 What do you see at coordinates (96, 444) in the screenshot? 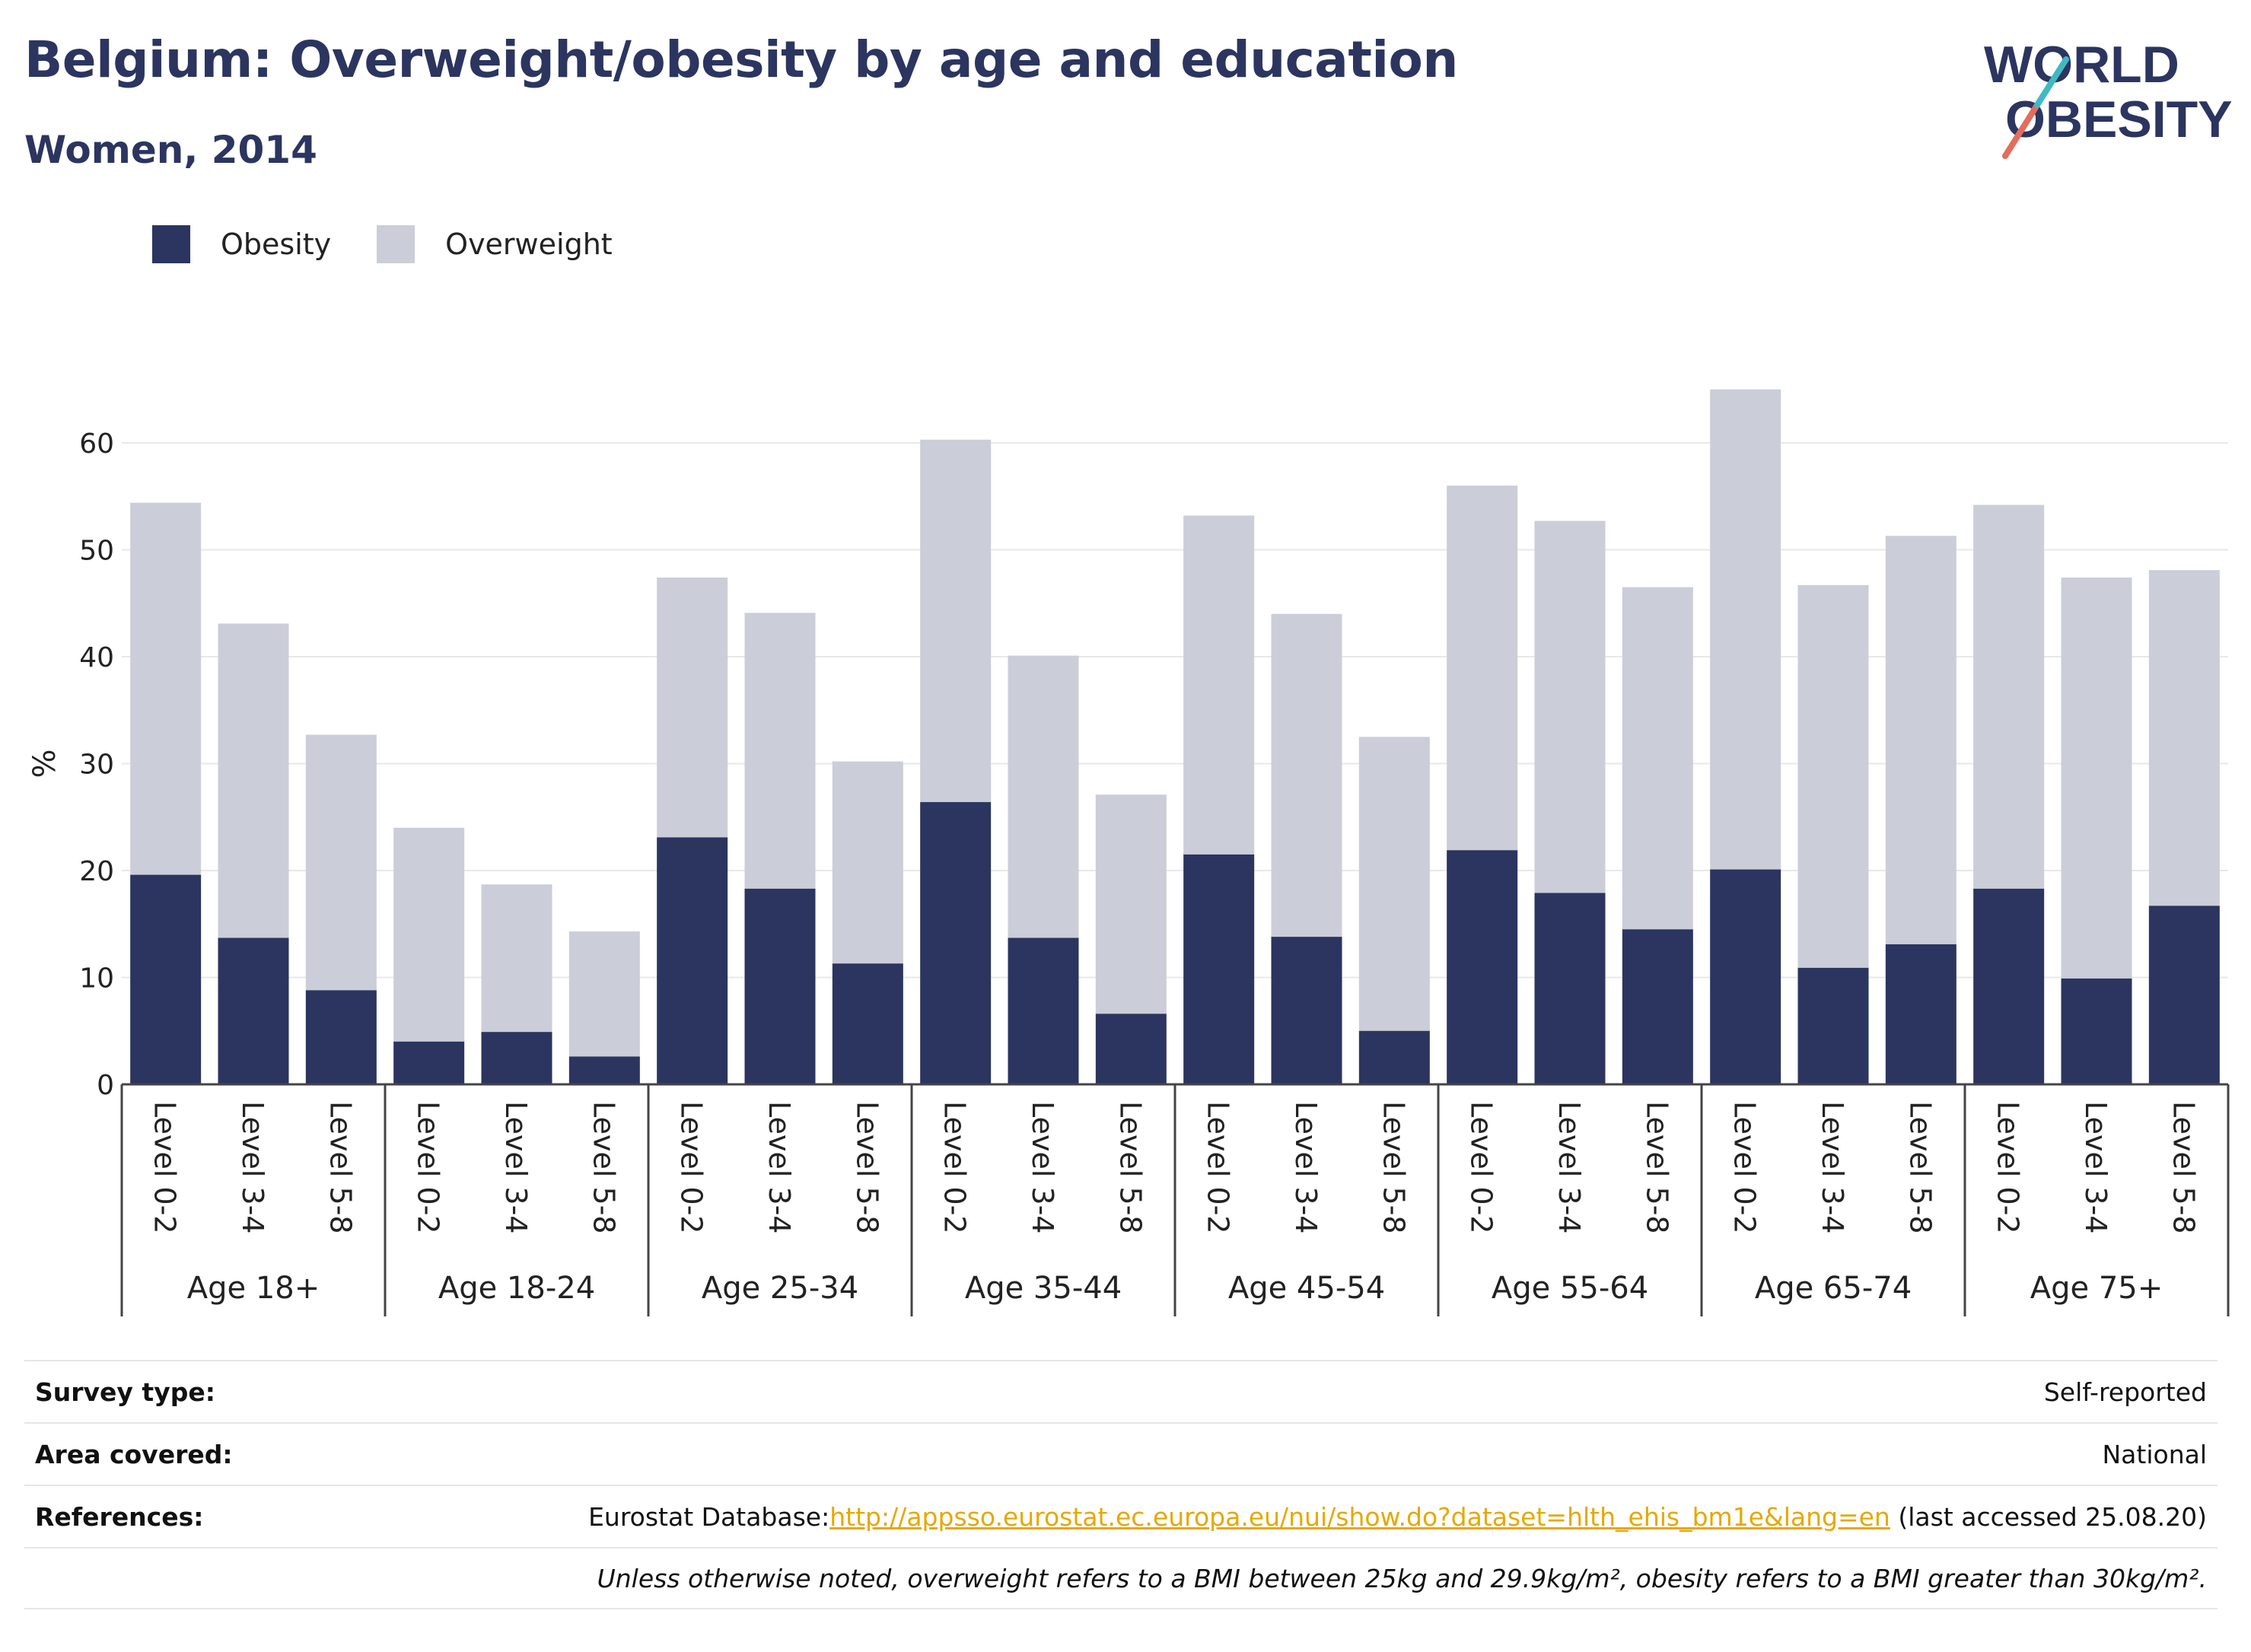
I see `y-tick-label: 60` at bounding box center [96, 444].